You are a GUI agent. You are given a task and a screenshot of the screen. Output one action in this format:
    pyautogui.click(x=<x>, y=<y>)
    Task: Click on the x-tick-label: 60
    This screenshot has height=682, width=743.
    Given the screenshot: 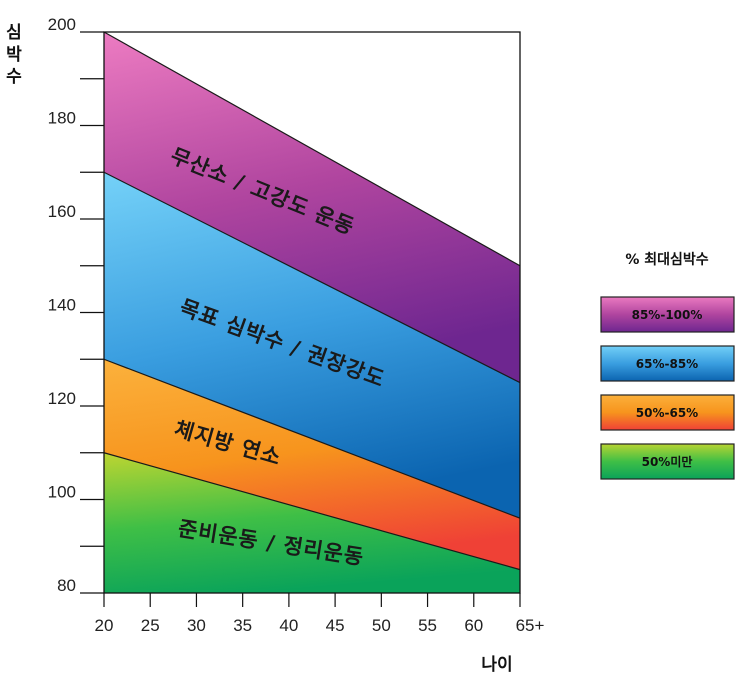 What is the action you would take?
    pyautogui.click(x=473, y=625)
    